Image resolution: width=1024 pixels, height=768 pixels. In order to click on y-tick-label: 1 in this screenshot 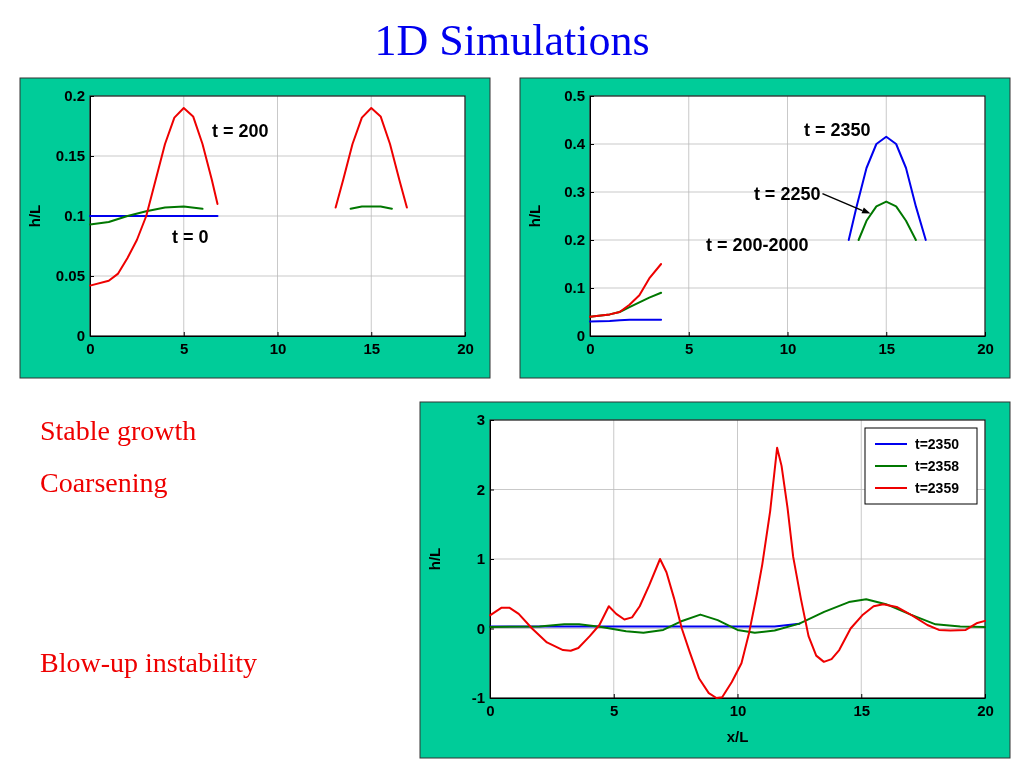, I will do `click(480, 559)`.